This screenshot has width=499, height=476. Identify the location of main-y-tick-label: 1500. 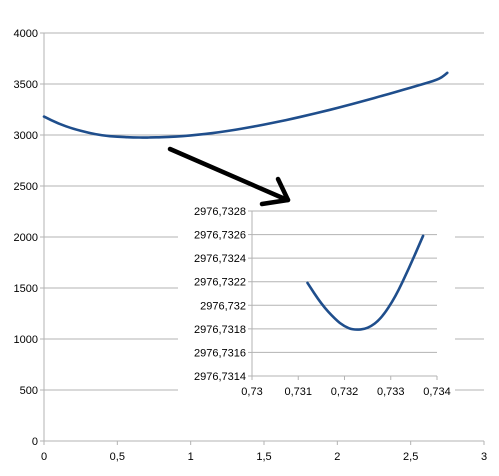
(26, 289).